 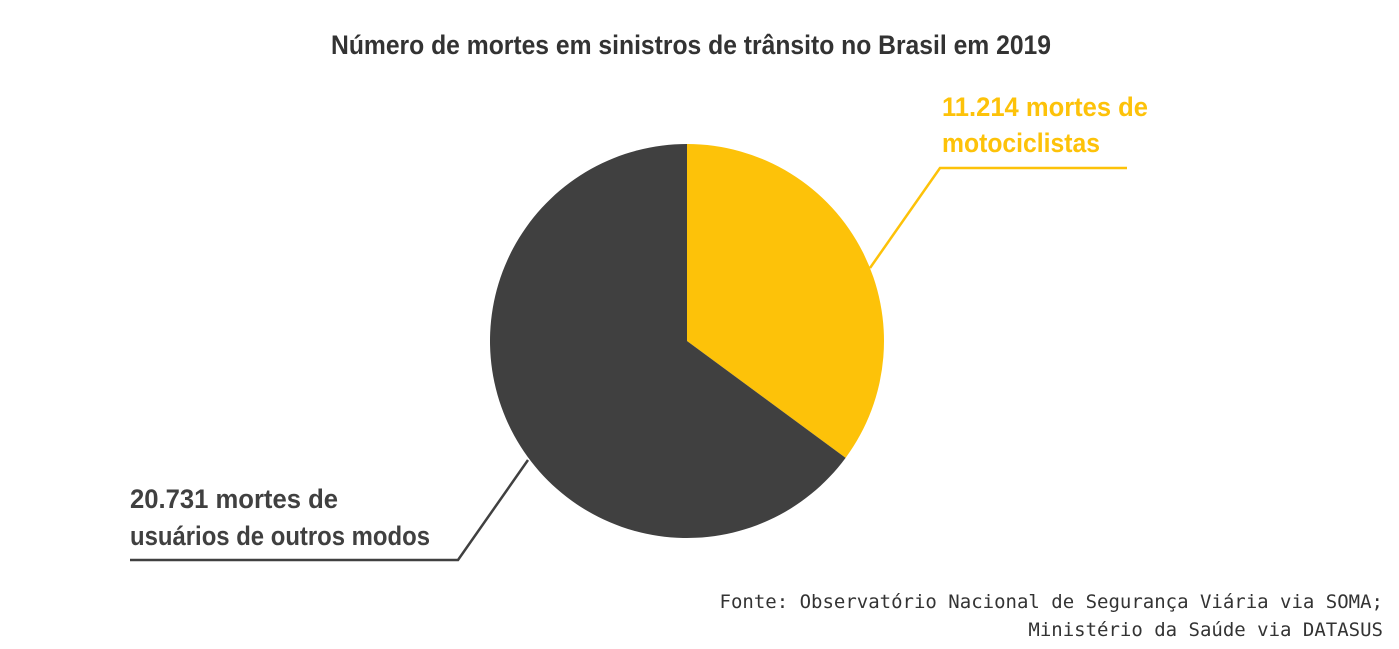 What do you see at coordinates (997, 217) in the screenshot?
I see `leader-line-motociclistas` at bounding box center [997, 217].